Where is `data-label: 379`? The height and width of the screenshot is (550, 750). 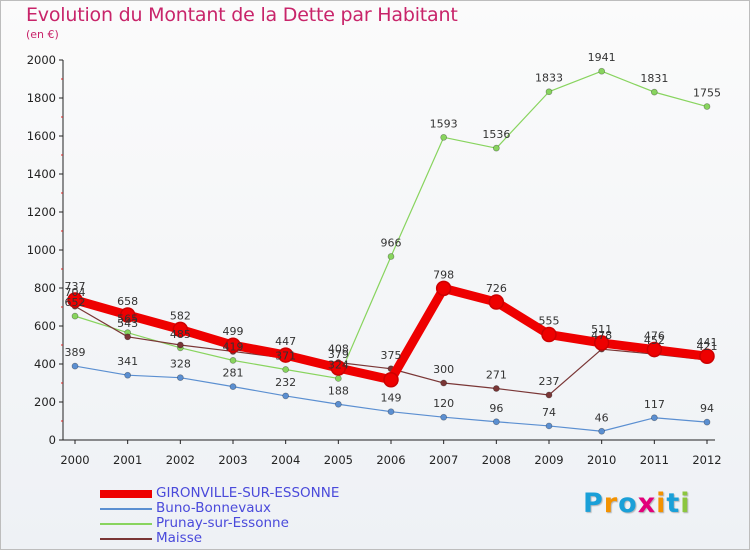 data-label: 379 is located at coordinates (338, 354).